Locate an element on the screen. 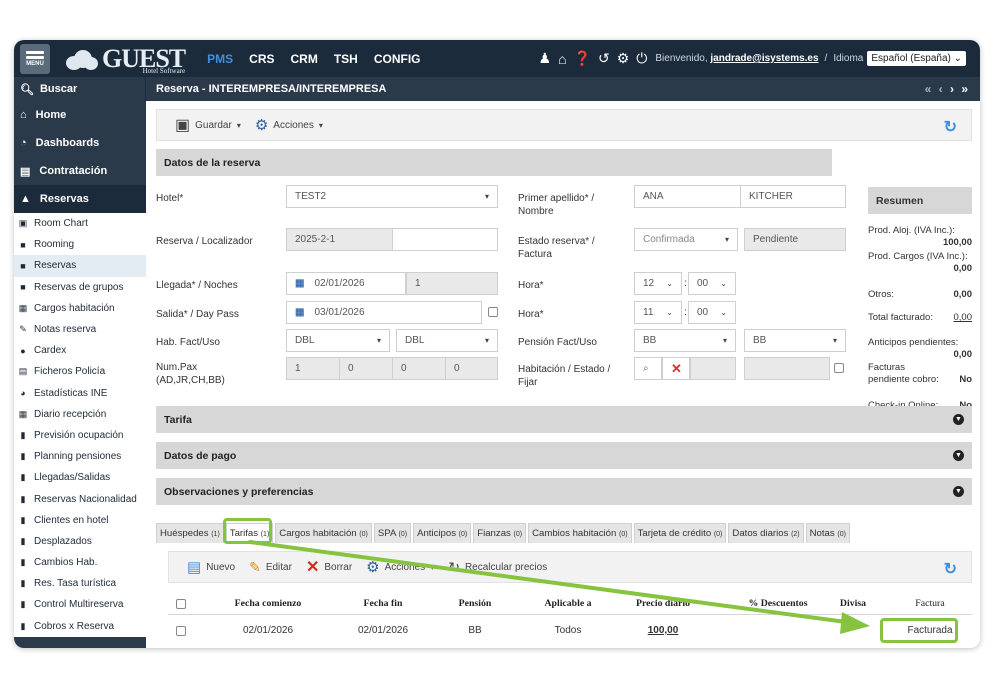 Image resolution: width=1000 pixels, height=688 pixels. column-header: Precio diario is located at coordinates (663, 603).